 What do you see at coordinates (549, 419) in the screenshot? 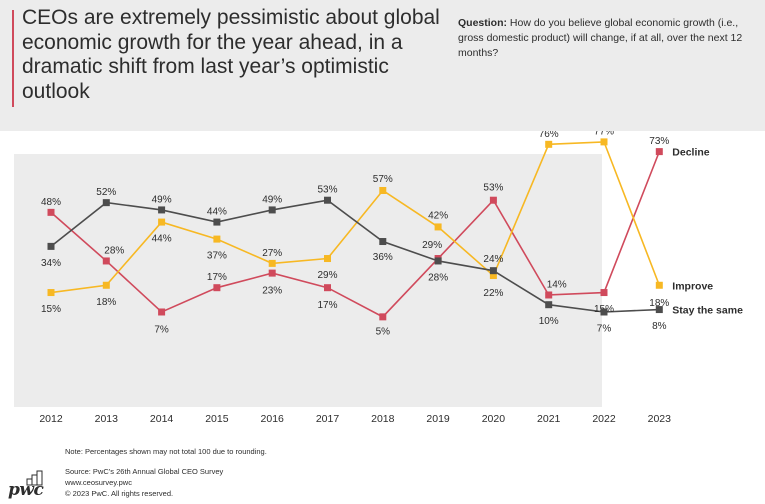
I see `x-tick-label: 2021` at bounding box center [549, 419].